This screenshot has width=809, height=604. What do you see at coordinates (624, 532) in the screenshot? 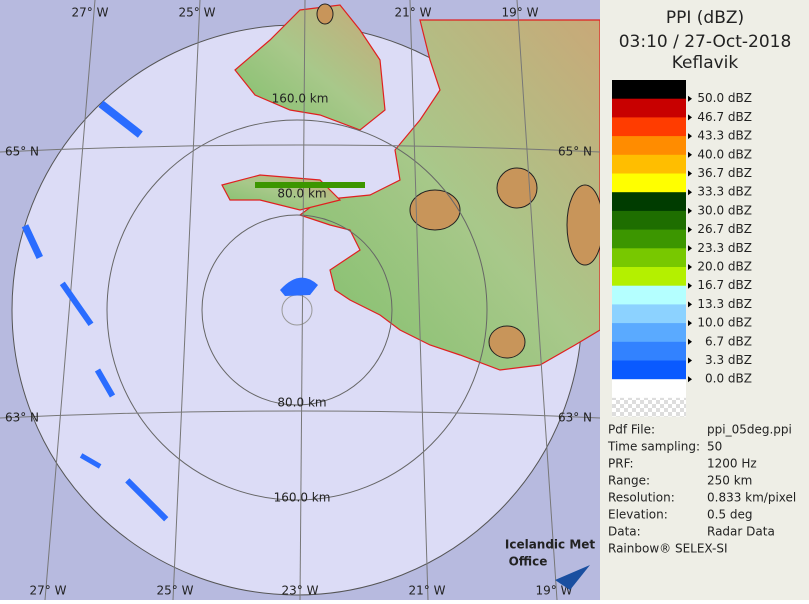
I see `info-label: Data:` at bounding box center [624, 532].